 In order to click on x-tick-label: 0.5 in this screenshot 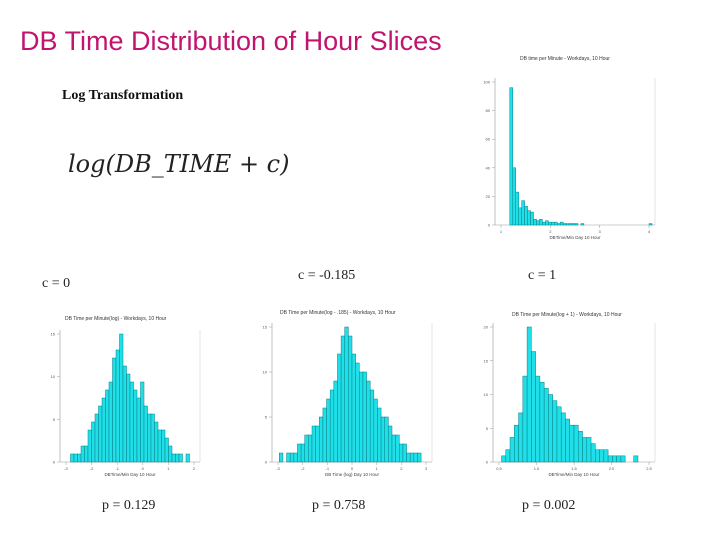, I will do `click(499, 468)`.